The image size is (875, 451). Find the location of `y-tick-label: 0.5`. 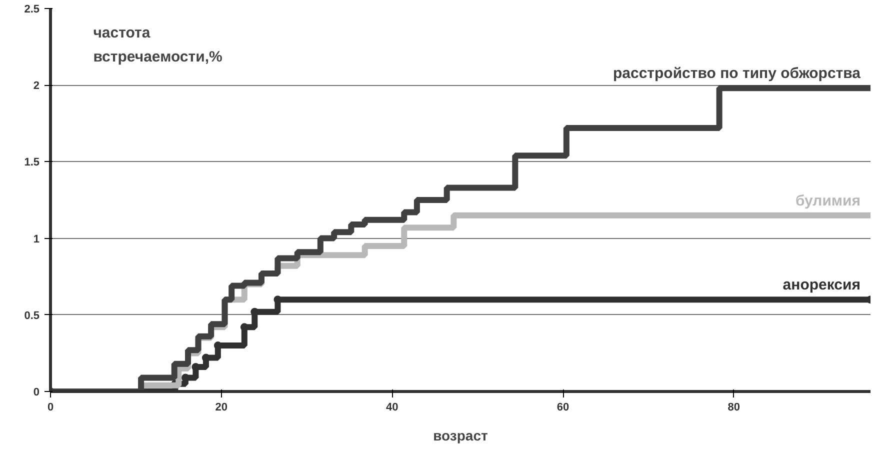

y-tick-label: 0.5 is located at coordinates (32, 316).